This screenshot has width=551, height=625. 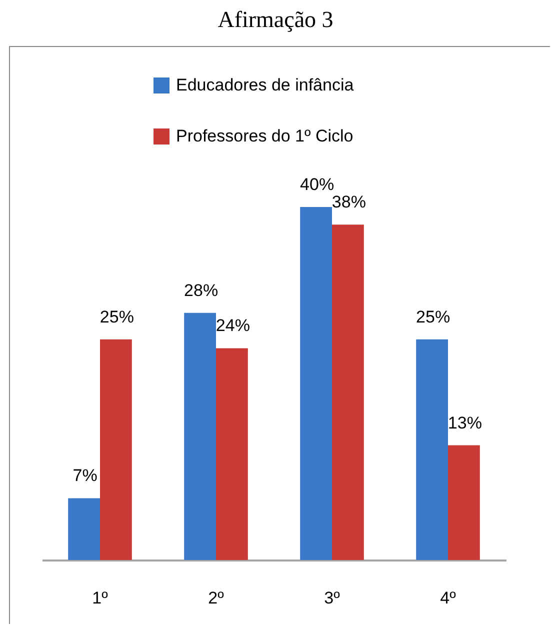 I want to click on data-label: 38%, so click(x=349, y=202).